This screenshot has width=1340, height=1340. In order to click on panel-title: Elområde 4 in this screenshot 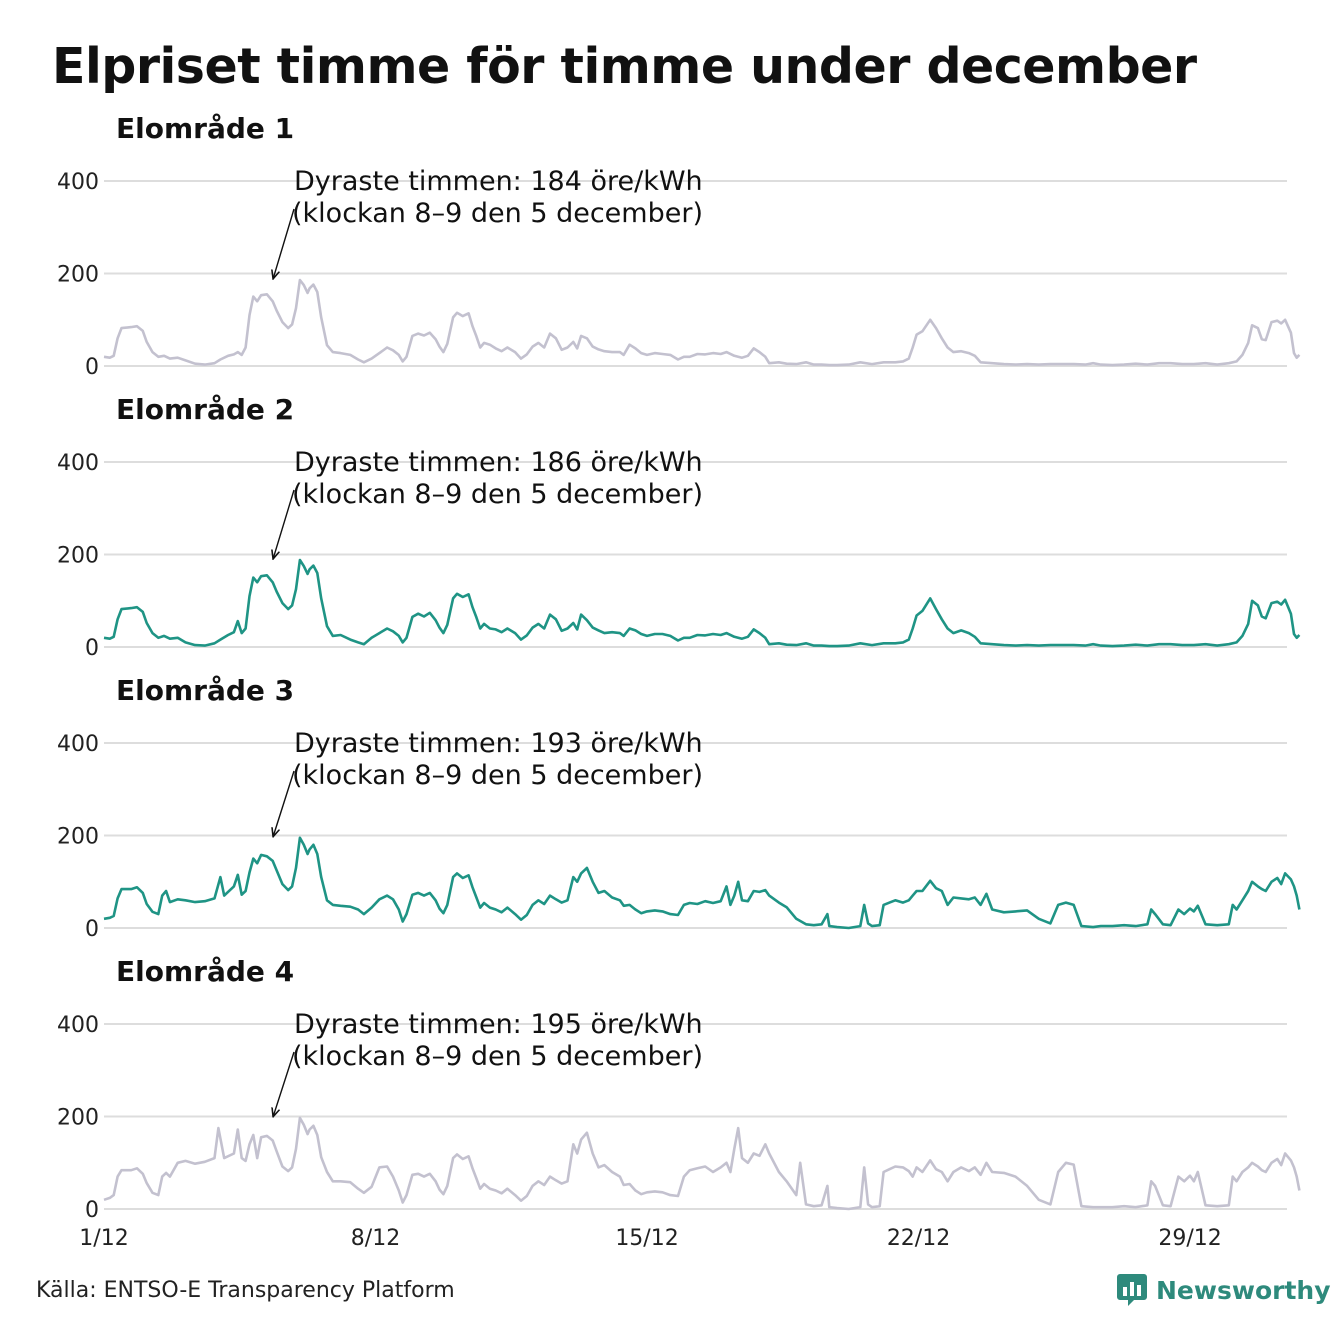, I will do `click(205, 971)`.